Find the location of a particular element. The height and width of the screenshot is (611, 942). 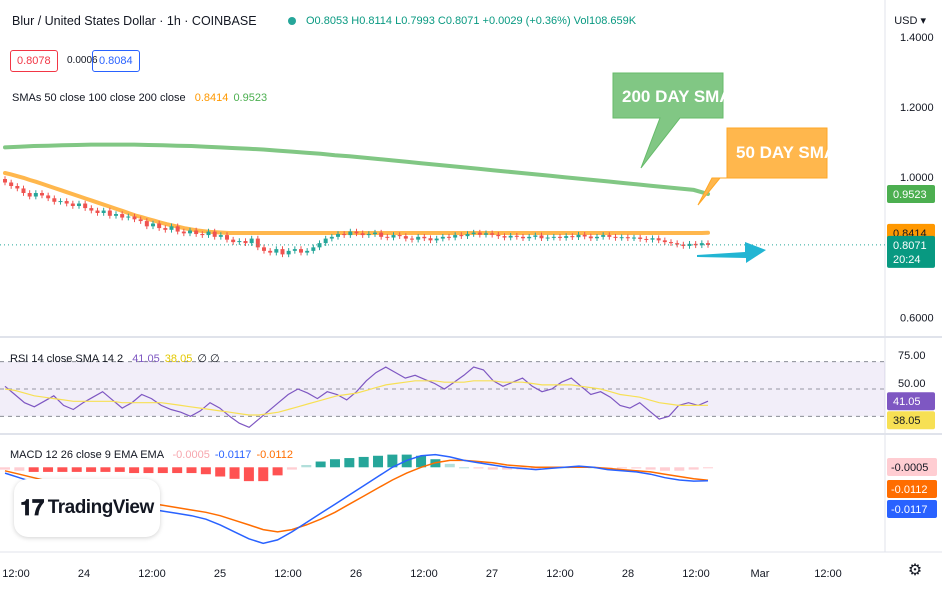

sma200-callout-text: 200 DAY SMA is located at coordinates (677, 96).